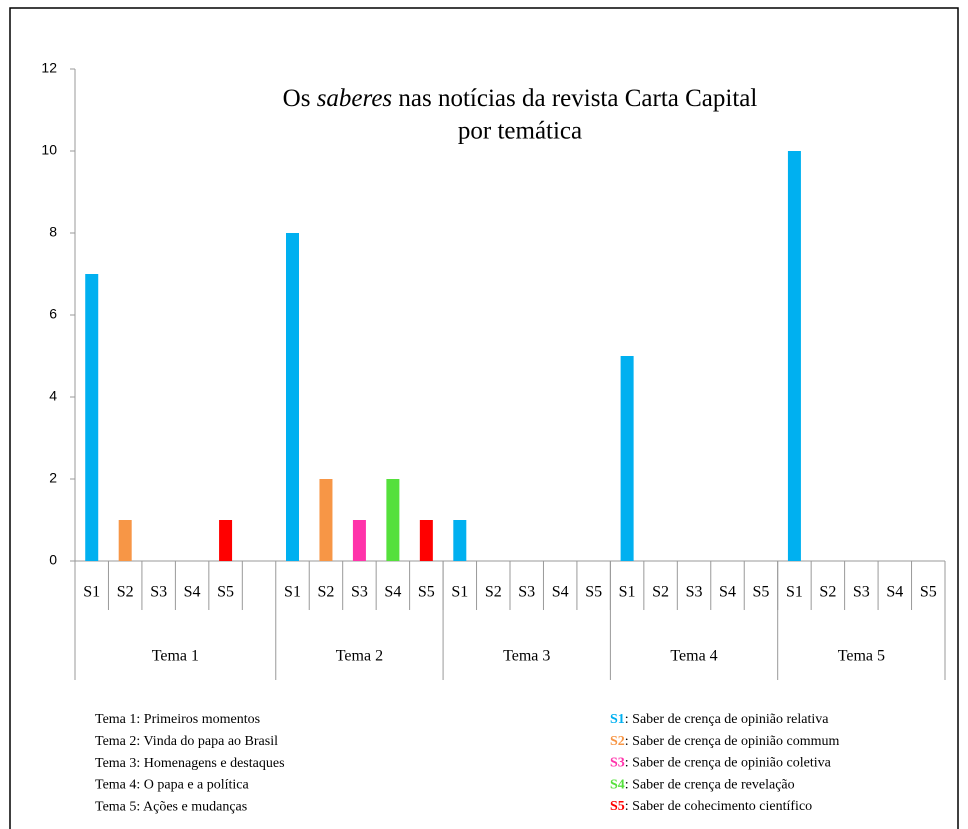 This screenshot has width=968, height=829. What do you see at coordinates (710, 785) in the screenshot?
I see `legend-text: : Saber de crença de revelação` at bounding box center [710, 785].